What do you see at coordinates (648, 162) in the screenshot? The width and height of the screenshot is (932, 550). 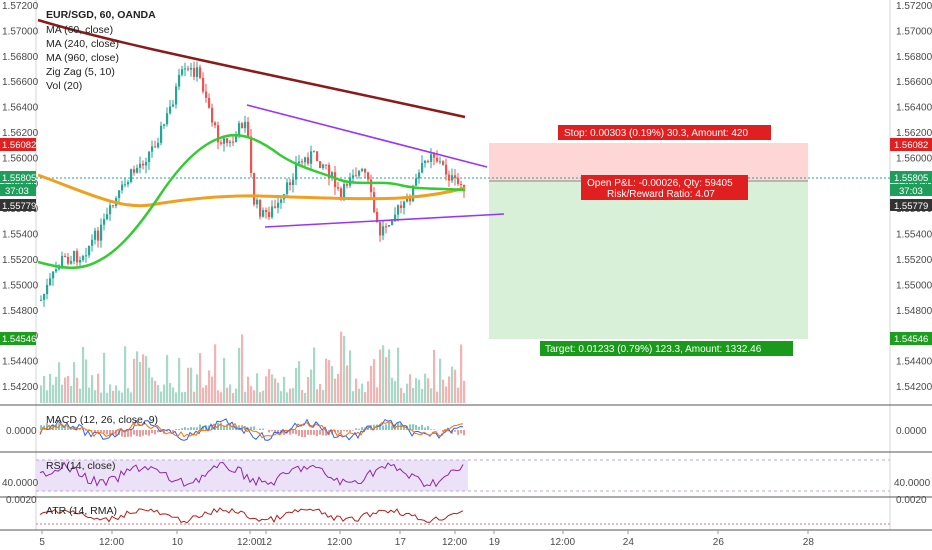 I see `stop-zone` at bounding box center [648, 162].